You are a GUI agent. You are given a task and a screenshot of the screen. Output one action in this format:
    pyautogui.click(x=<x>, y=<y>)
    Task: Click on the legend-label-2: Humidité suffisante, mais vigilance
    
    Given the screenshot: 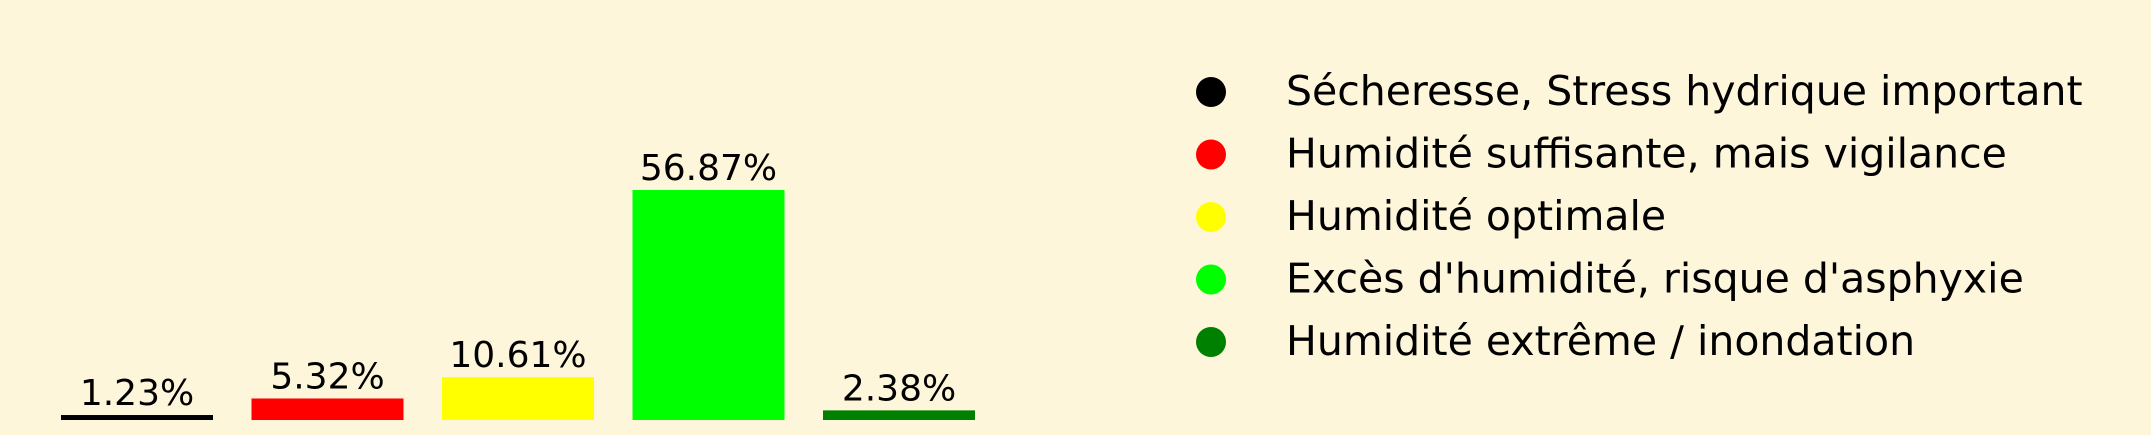 What is the action you would take?
    pyautogui.click(x=1646, y=154)
    